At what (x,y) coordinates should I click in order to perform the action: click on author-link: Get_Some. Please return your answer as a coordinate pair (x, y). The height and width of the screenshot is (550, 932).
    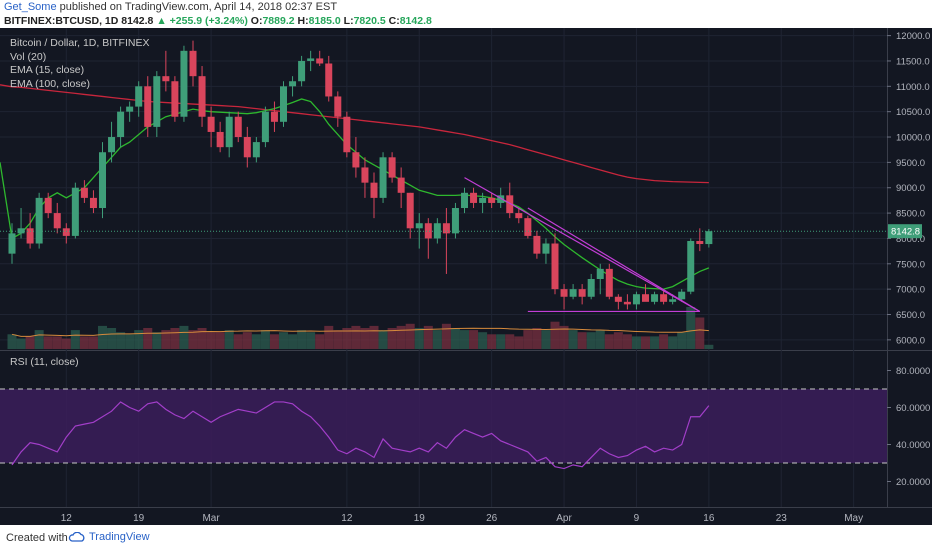
    Looking at the image, I should click on (30, 7).